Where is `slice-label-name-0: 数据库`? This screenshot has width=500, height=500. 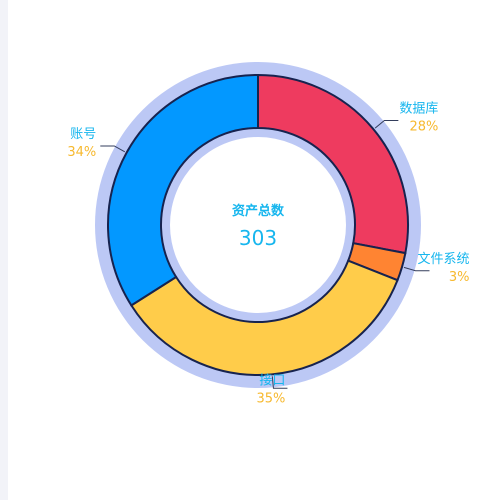 slice-label-name-0: 数据库 is located at coordinates (418, 108).